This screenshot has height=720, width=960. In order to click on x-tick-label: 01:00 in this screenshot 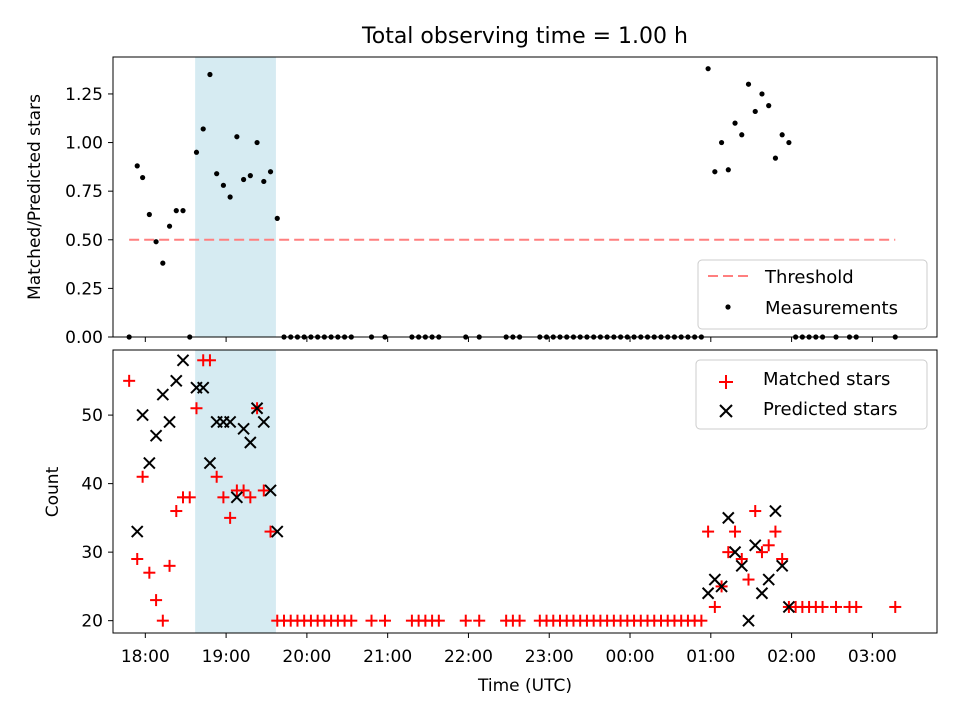, I will do `click(710, 657)`.